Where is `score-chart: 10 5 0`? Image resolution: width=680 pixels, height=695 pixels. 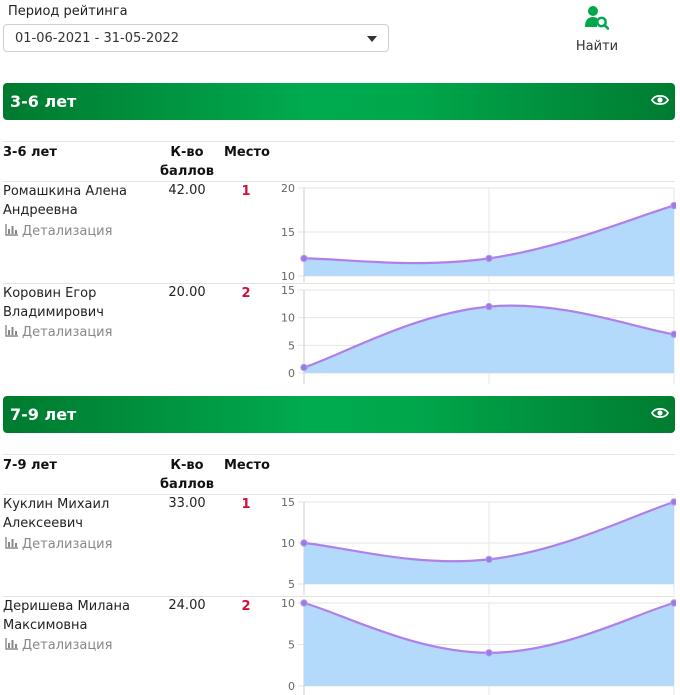
score-chart: 10 5 0 is located at coordinates (478, 646).